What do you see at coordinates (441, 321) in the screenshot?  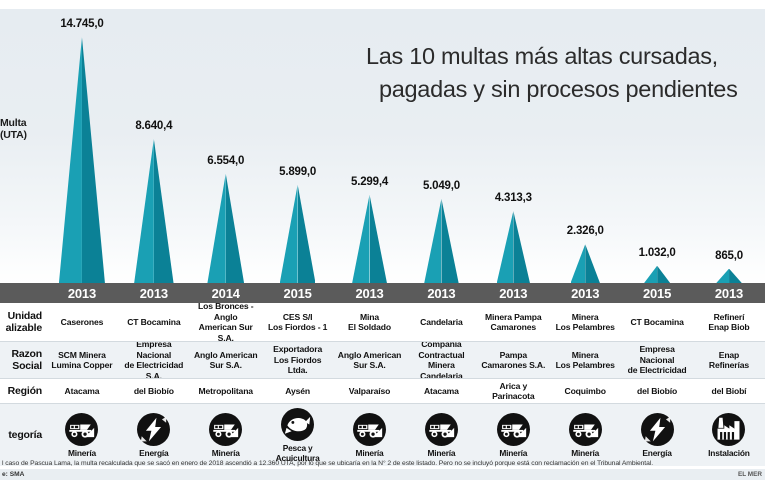 I see `cell-unidad-line1: Candelaria` at bounding box center [441, 321].